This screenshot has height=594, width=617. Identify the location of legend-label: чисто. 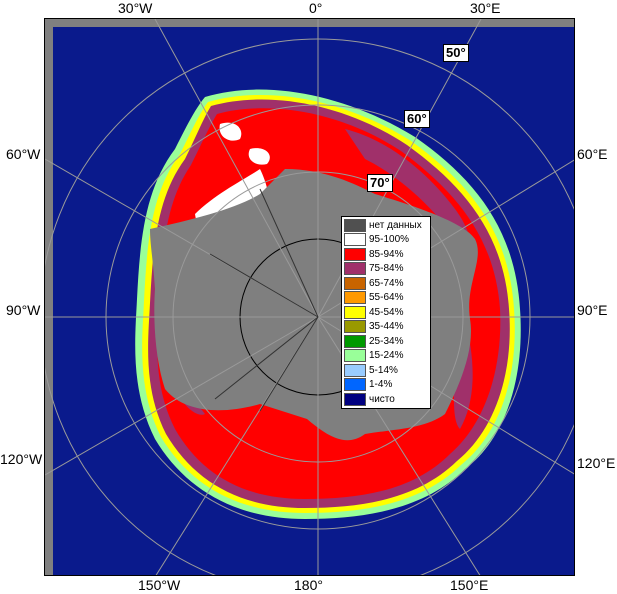
(382, 399).